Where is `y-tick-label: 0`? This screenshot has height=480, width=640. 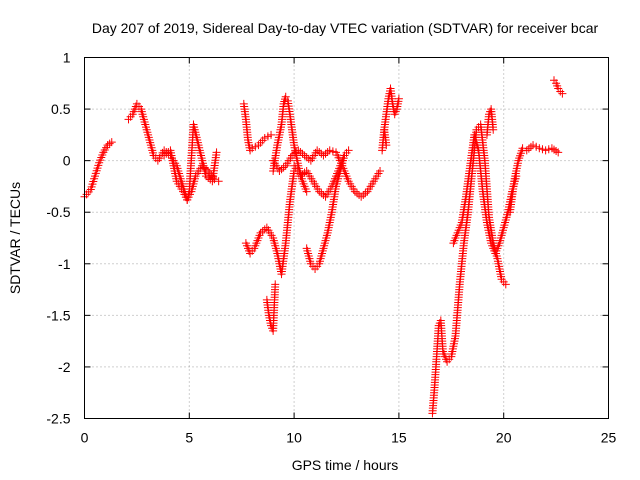 y-tick-label: 0 is located at coordinates (67, 161).